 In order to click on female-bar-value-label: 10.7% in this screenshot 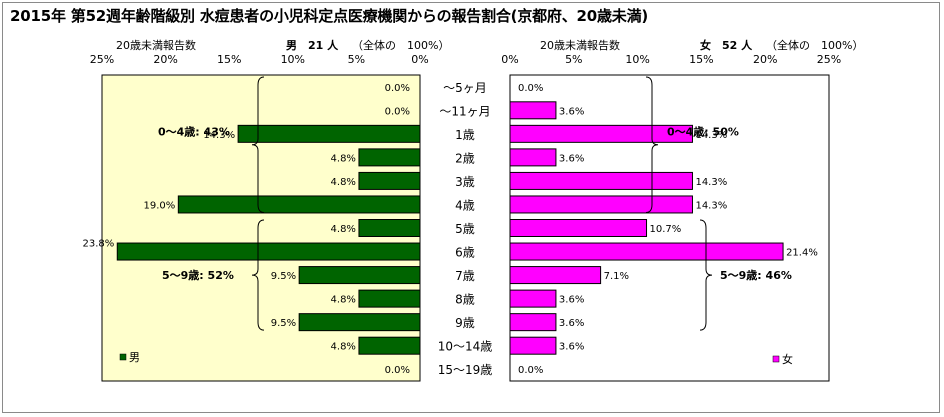, I will do `click(666, 229)`.